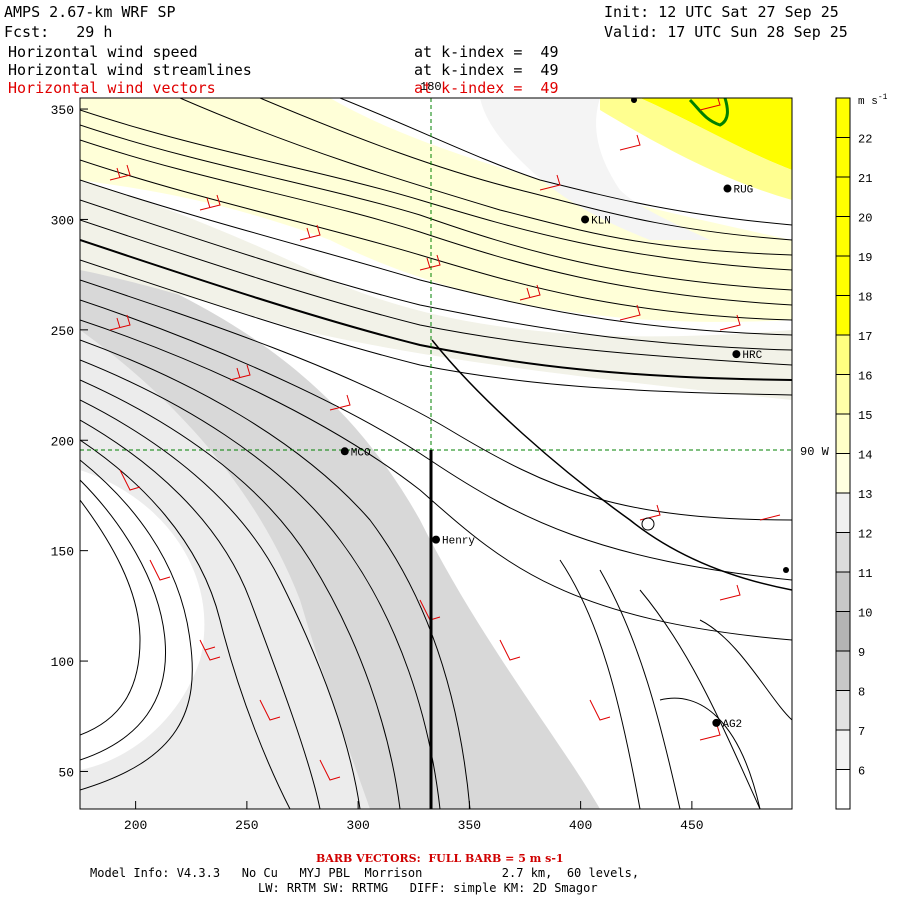  Describe the element at coordinates (458, 542) in the screenshot. I see `station-label: Henry` at that location.